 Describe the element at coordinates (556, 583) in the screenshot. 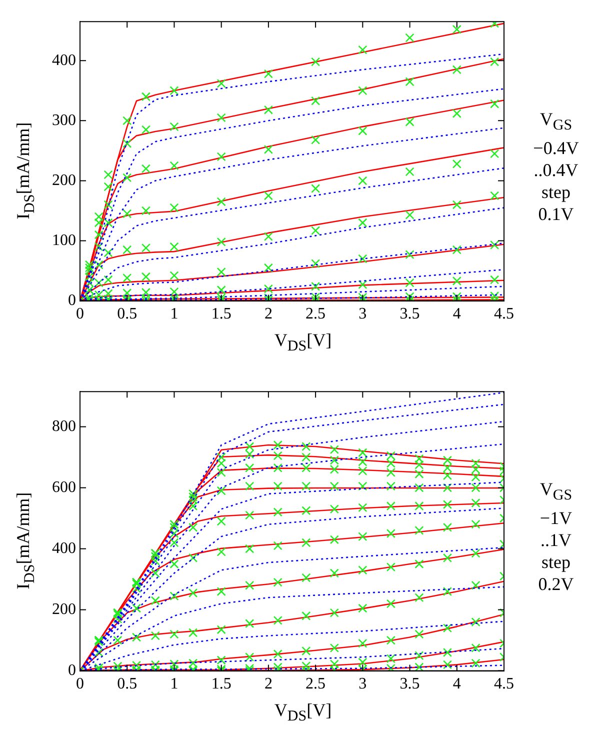

I see `text: 0.2V` at that location.